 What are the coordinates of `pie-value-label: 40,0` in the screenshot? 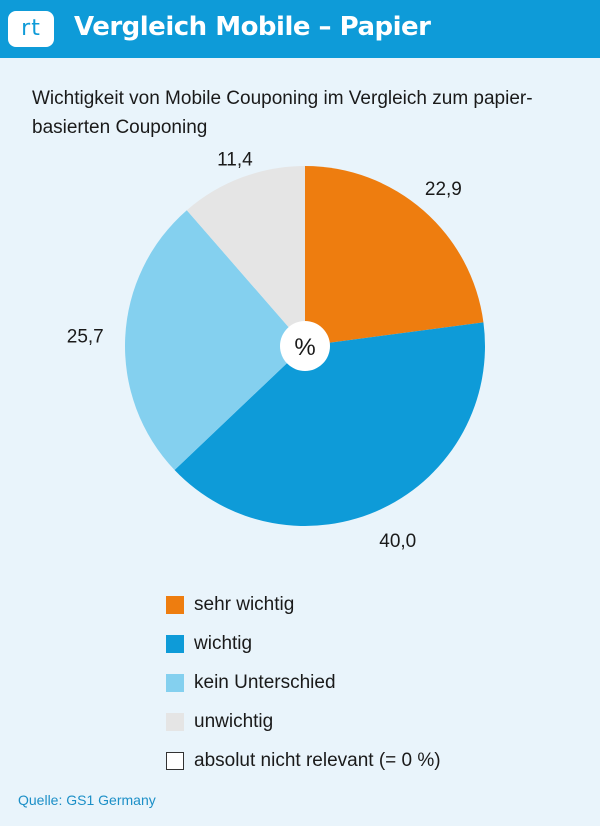 It's located at (397, 541).